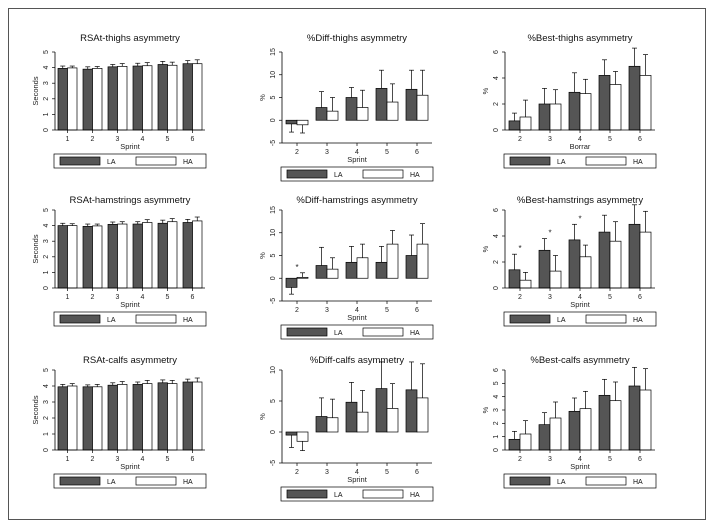  Describe the element at coordinates (130, 146) in the screenshot. I see `x-axis-label: Sprint` at that location.